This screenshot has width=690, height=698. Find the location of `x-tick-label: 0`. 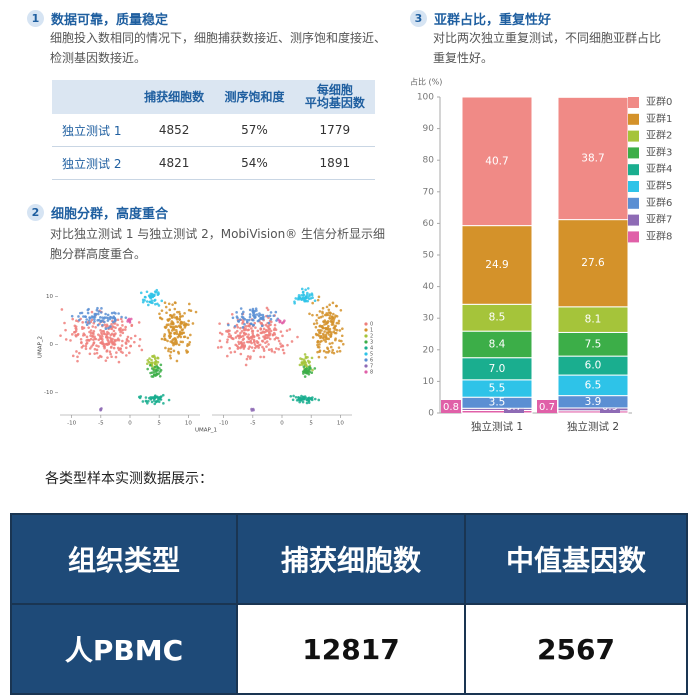

x-tick-label: 0 is located at coordinates (130, 424).